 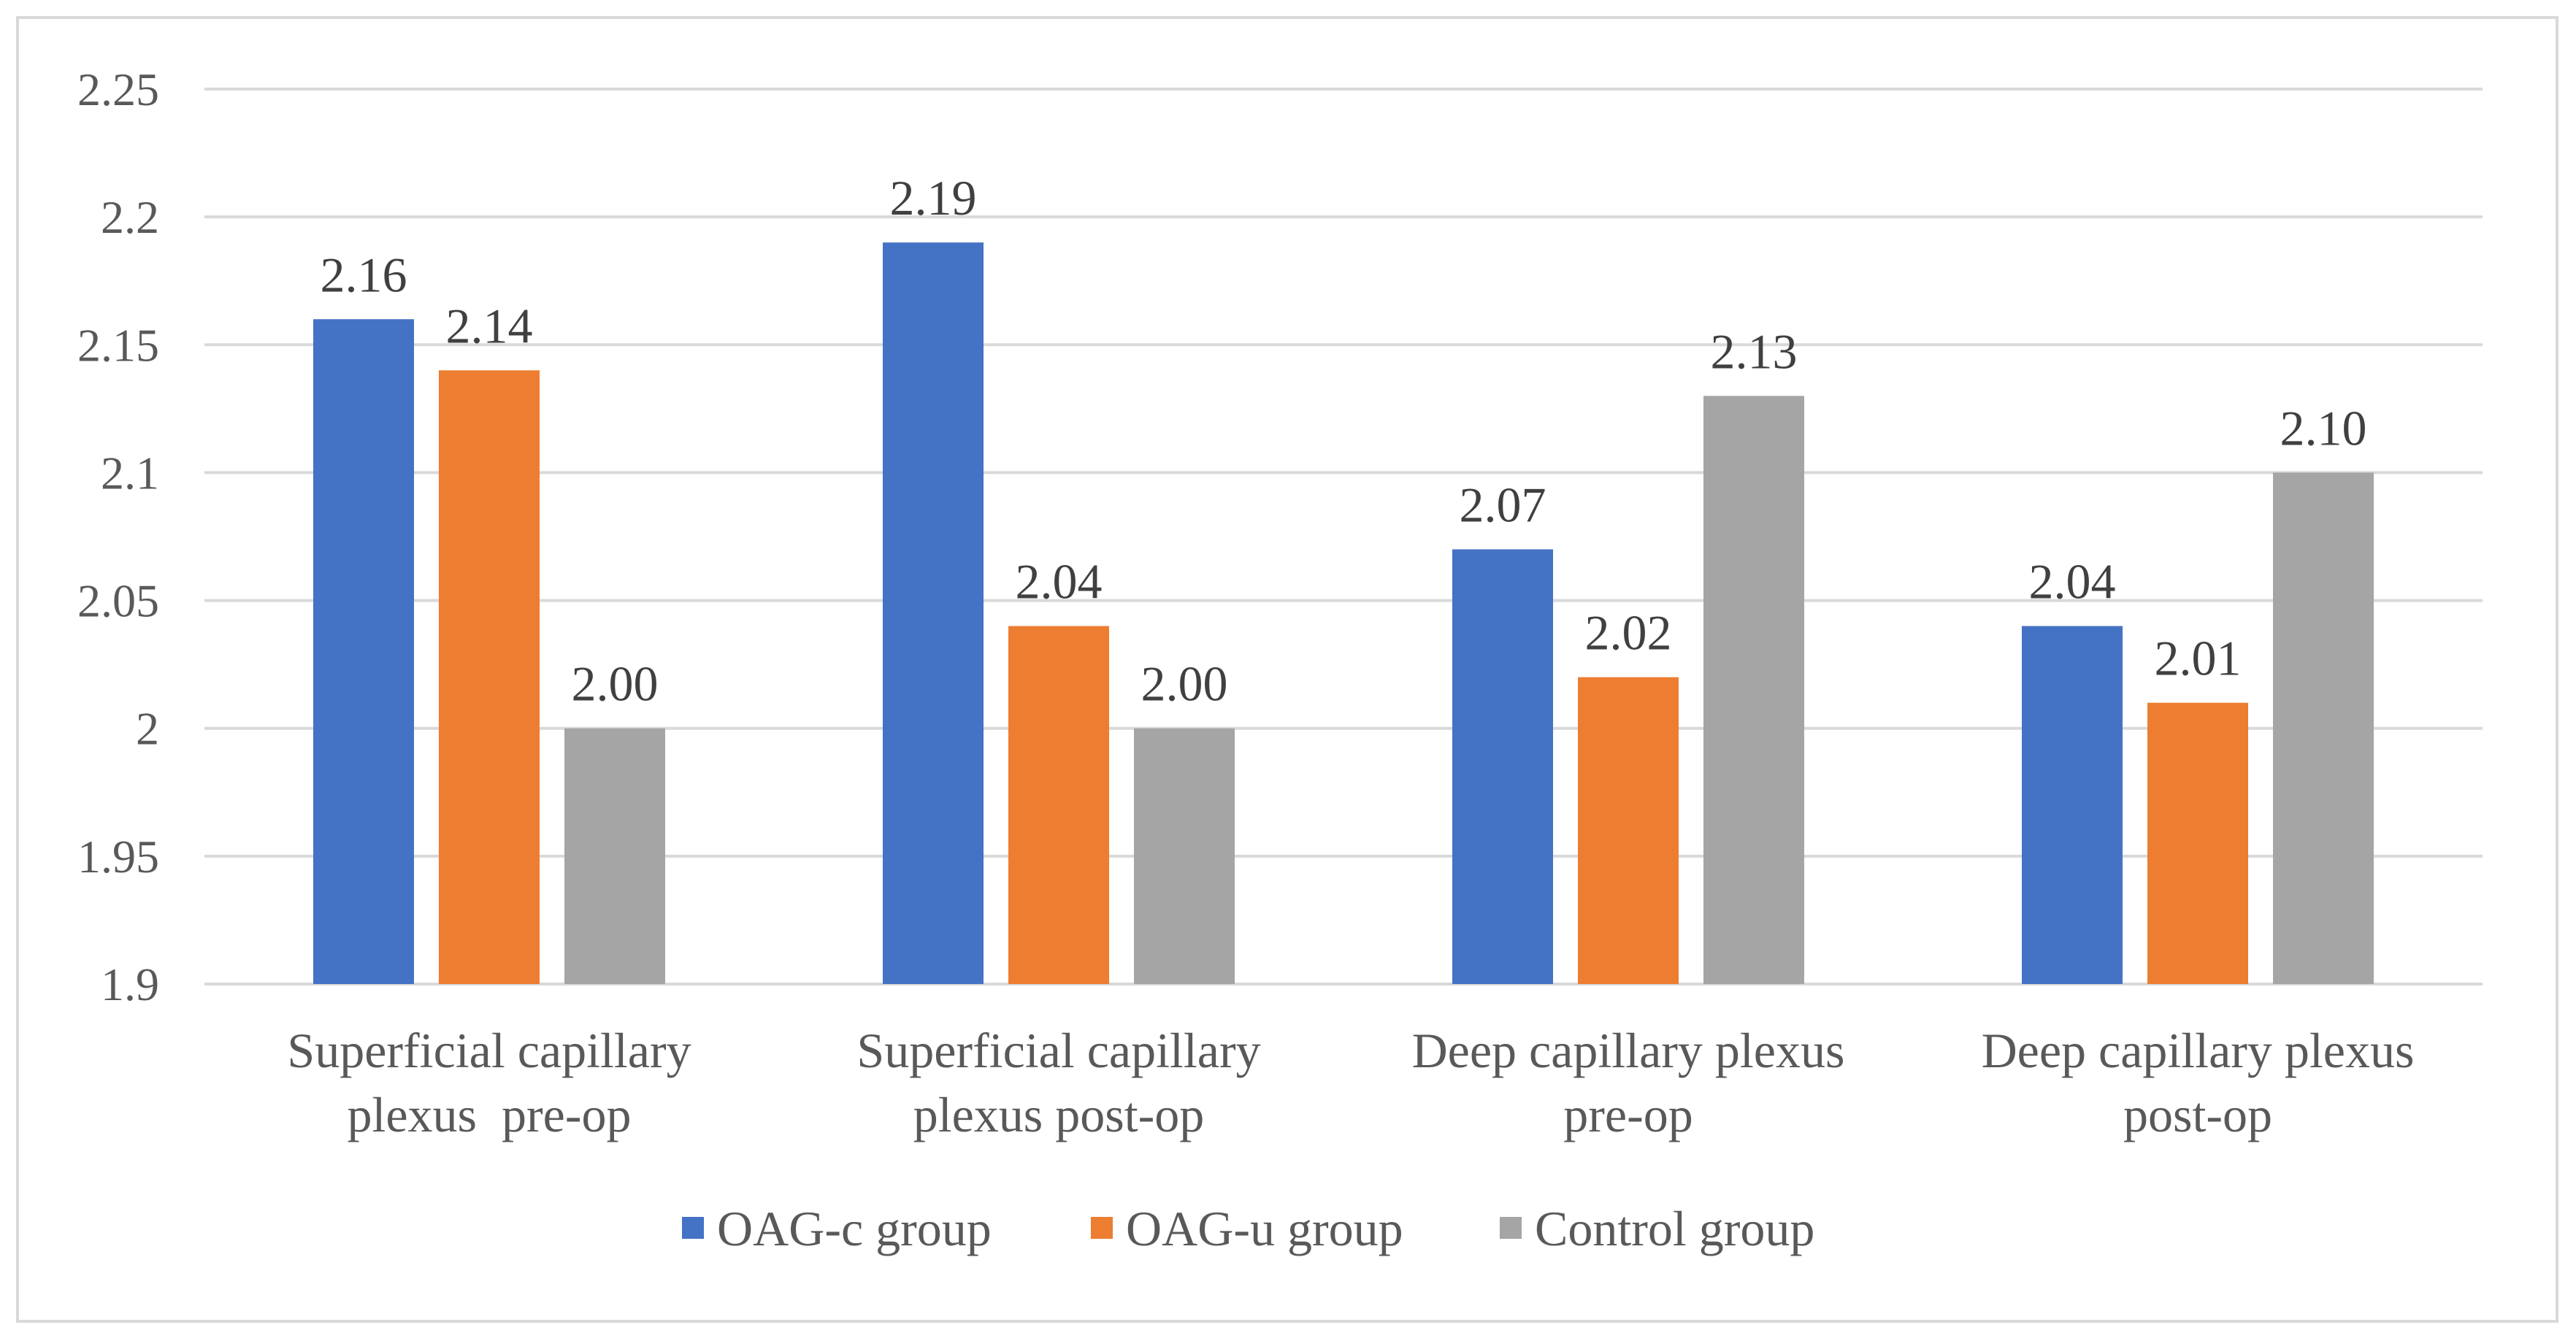 I want to click on data-label: 2.13, so click(x=1754, y=351).